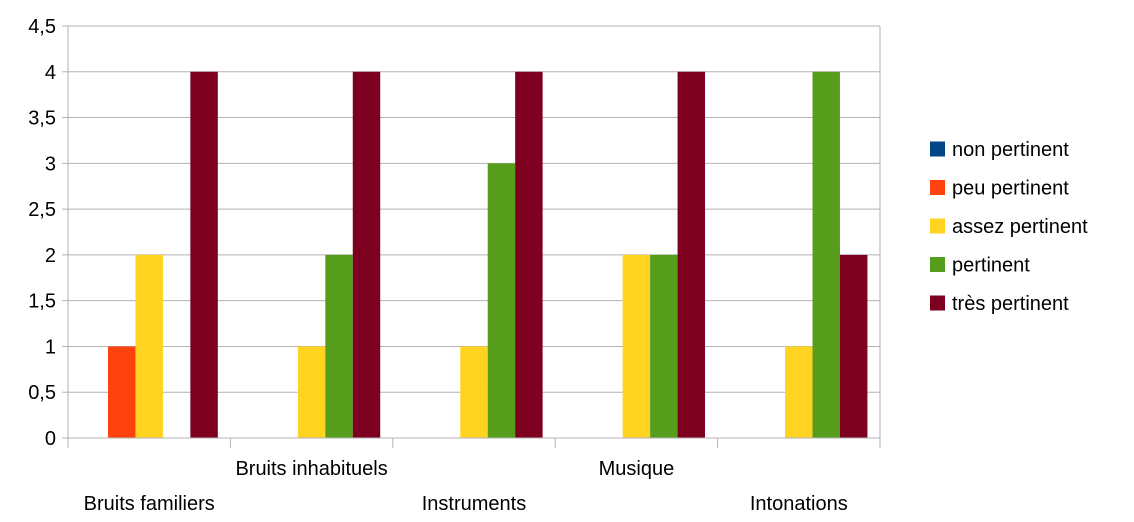 The height and width of the screenshot is (522, 1134). I want to click on y-tick-label: 1,5, so click(42, 302).